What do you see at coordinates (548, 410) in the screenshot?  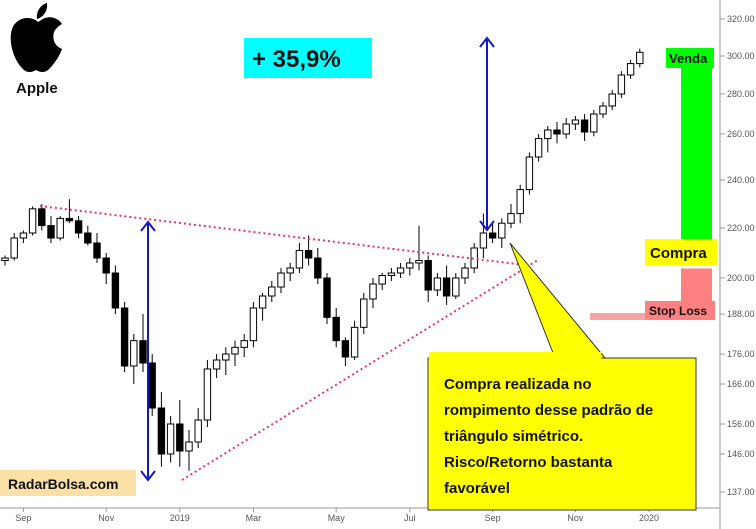 I see `note-line-2: rompimento desse padrão de` at bounding box center [548, 410].